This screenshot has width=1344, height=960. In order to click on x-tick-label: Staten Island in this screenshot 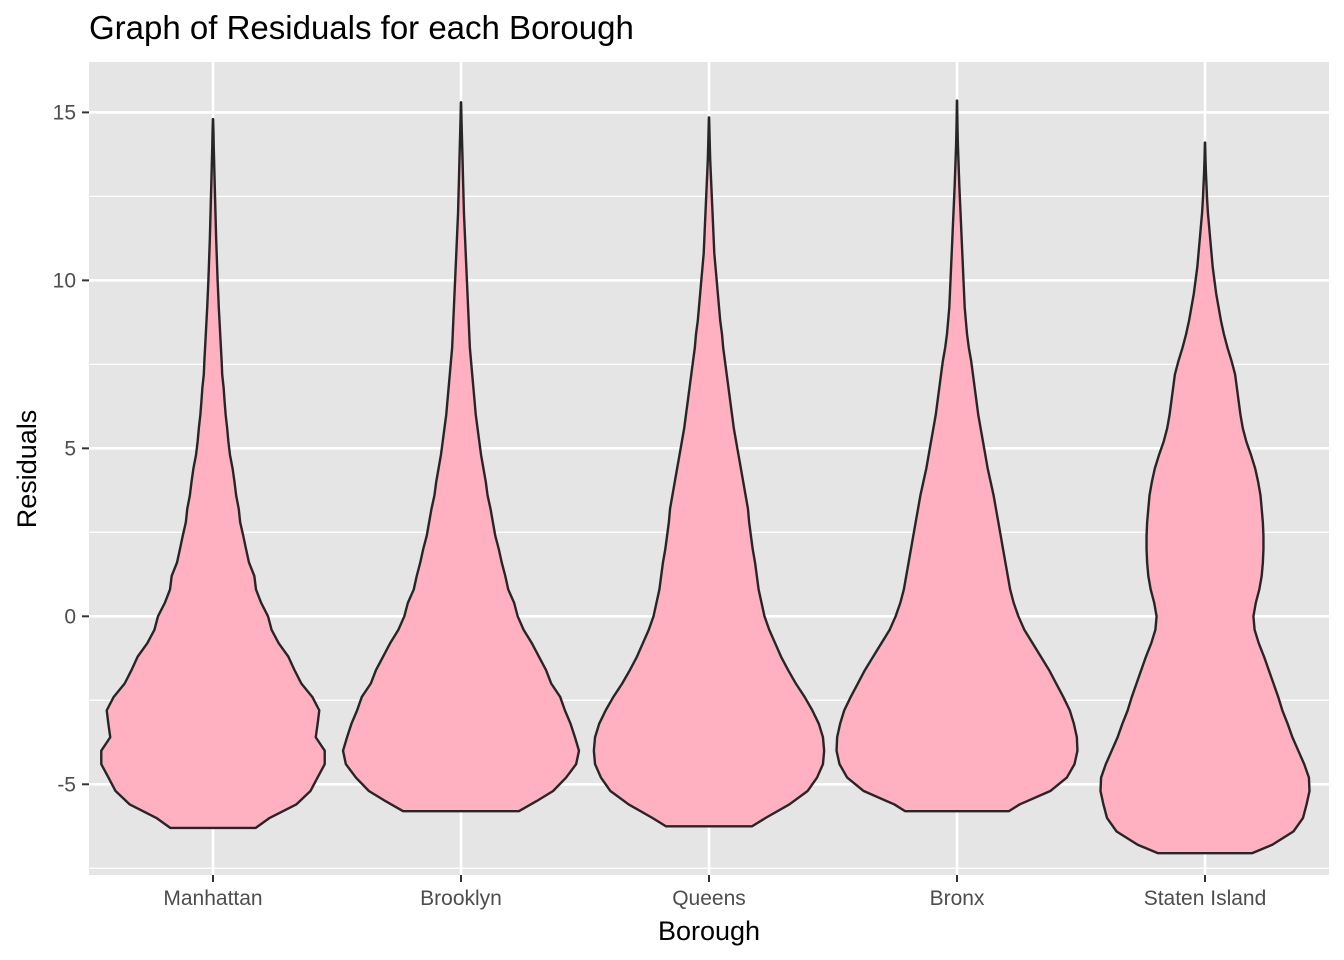, I will do `click(1205, 898)`.